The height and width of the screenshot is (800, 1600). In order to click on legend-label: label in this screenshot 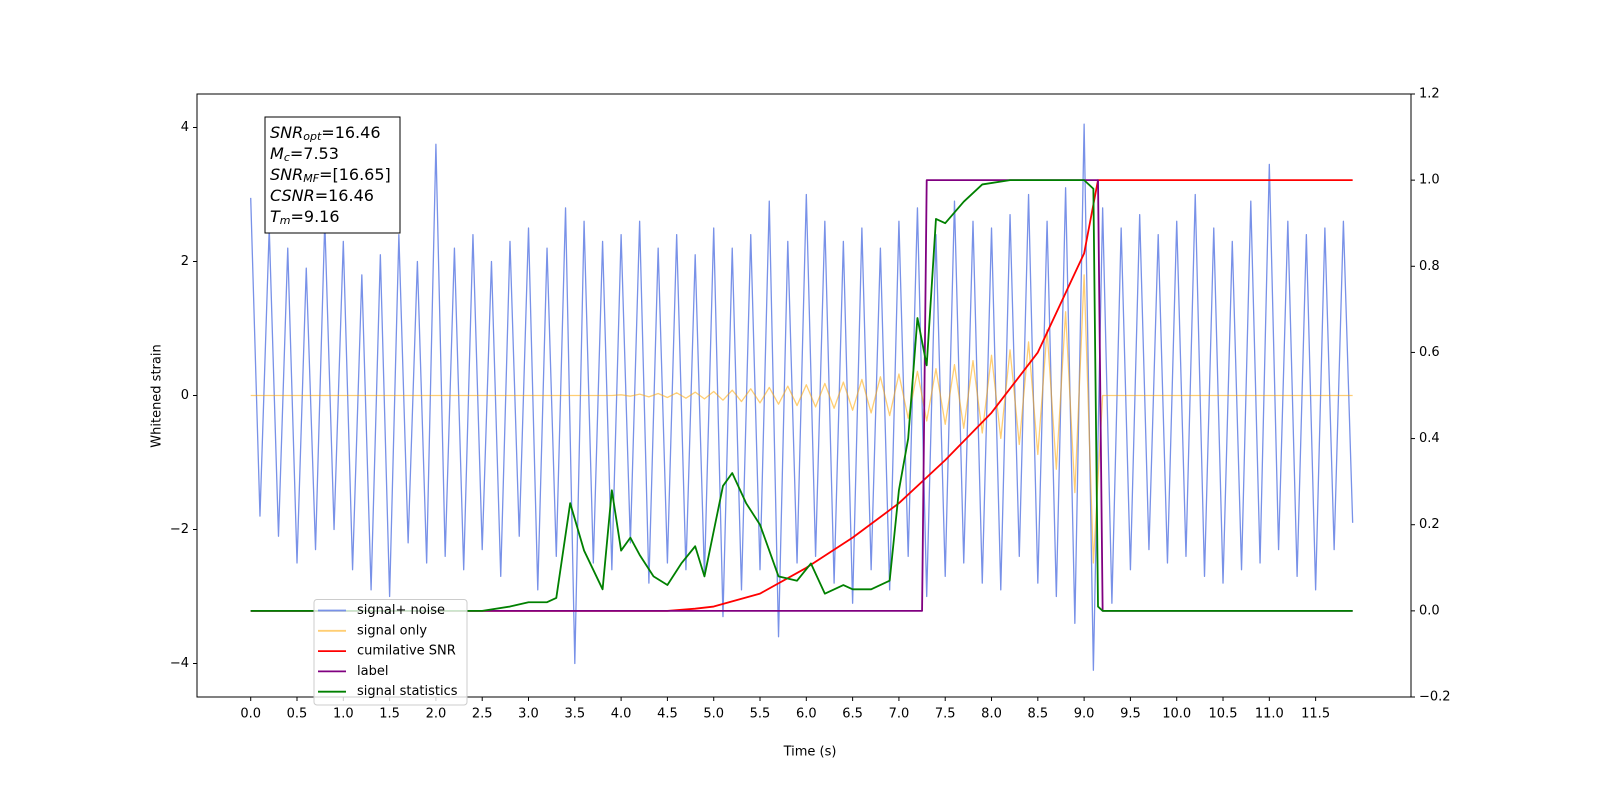, I will do `click(372, 671)`.